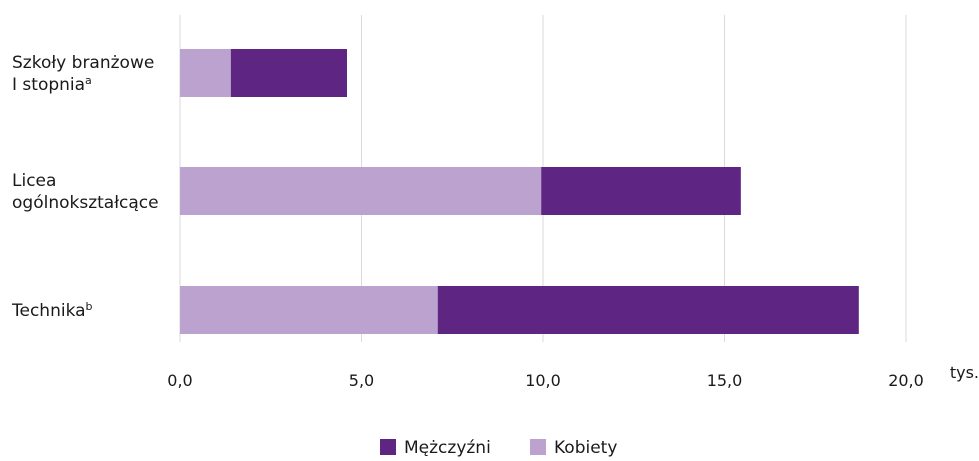 The height and width of the screenshot is (461, 979). Describe the element at coordinates (906, 380) in the screenshot. I see `x-tick-label: 20,0` at that location.